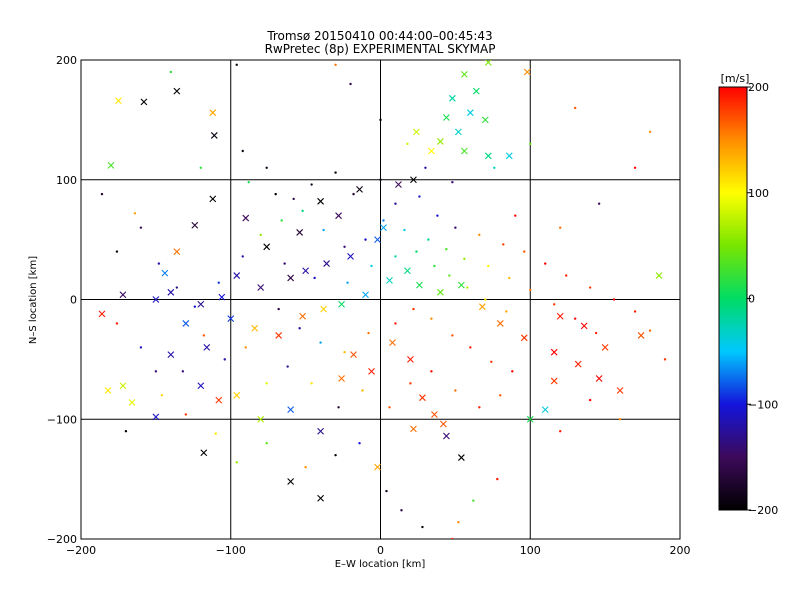  I want to click on y-tick-label: 0, so click(73, 300).